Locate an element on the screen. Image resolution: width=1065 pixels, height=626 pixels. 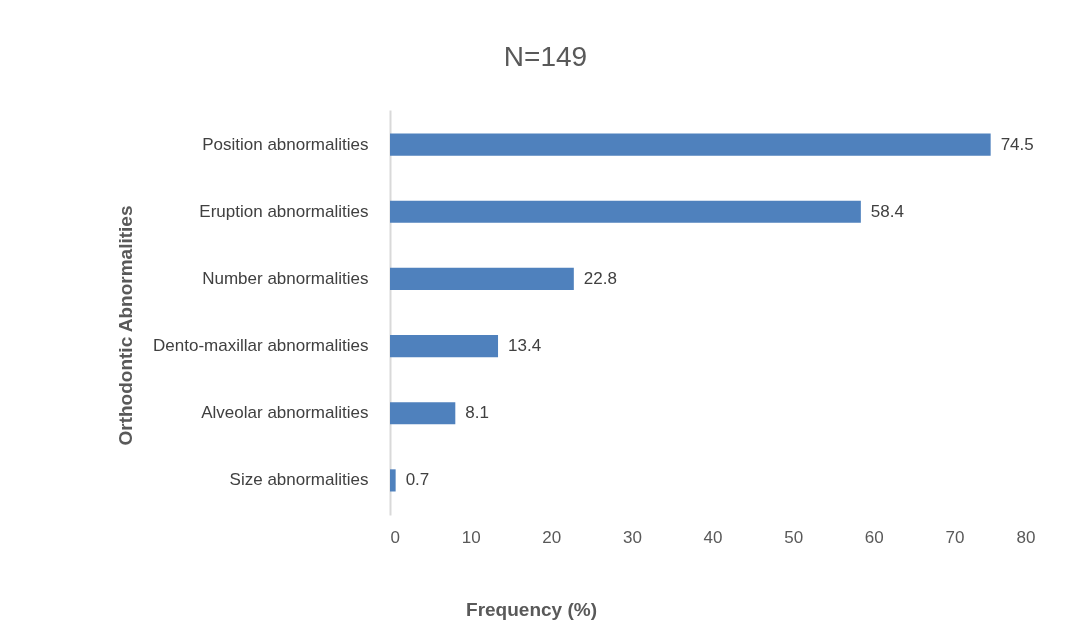
y-tick-label: Number abnormalities is located at coordinates (285, 278).